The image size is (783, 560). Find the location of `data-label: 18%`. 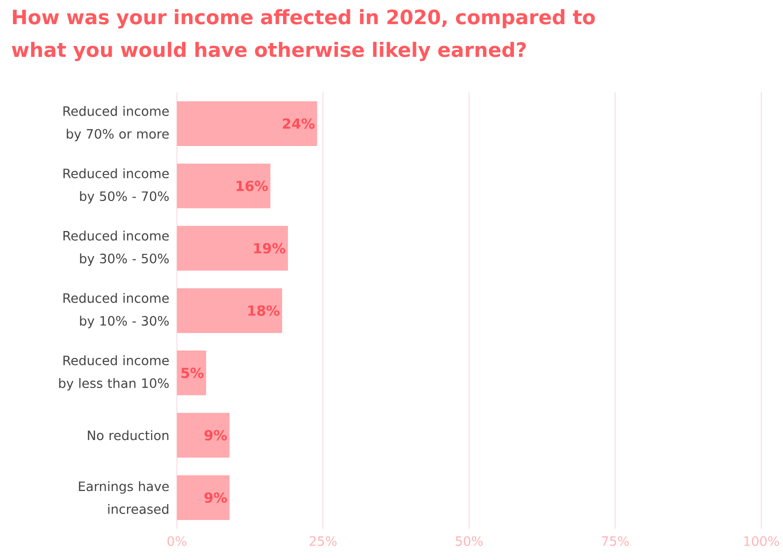

data-label: 18% is located at coordinates (264, 311).